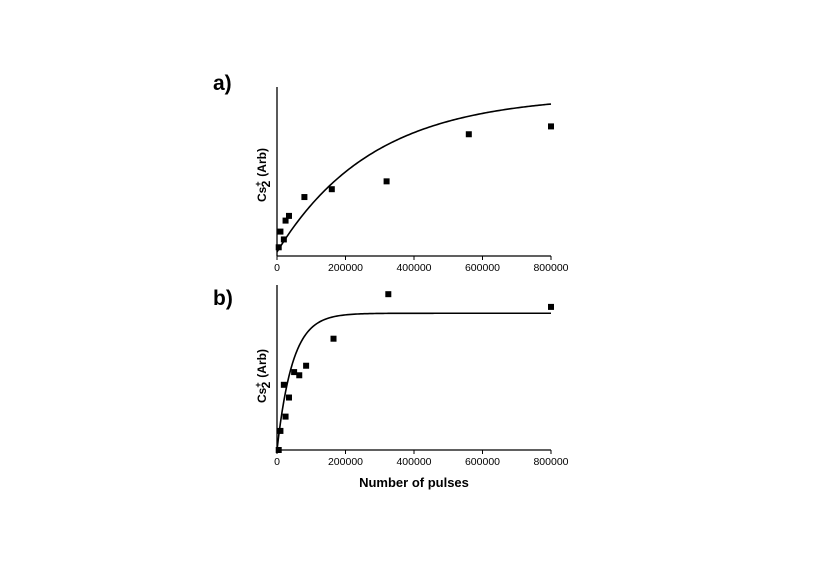 Image resolution: width=817 pixels, height=578 pixels. I want to click on panel-b-ylabel: Cs+2 (Arb), so click(263, 376).